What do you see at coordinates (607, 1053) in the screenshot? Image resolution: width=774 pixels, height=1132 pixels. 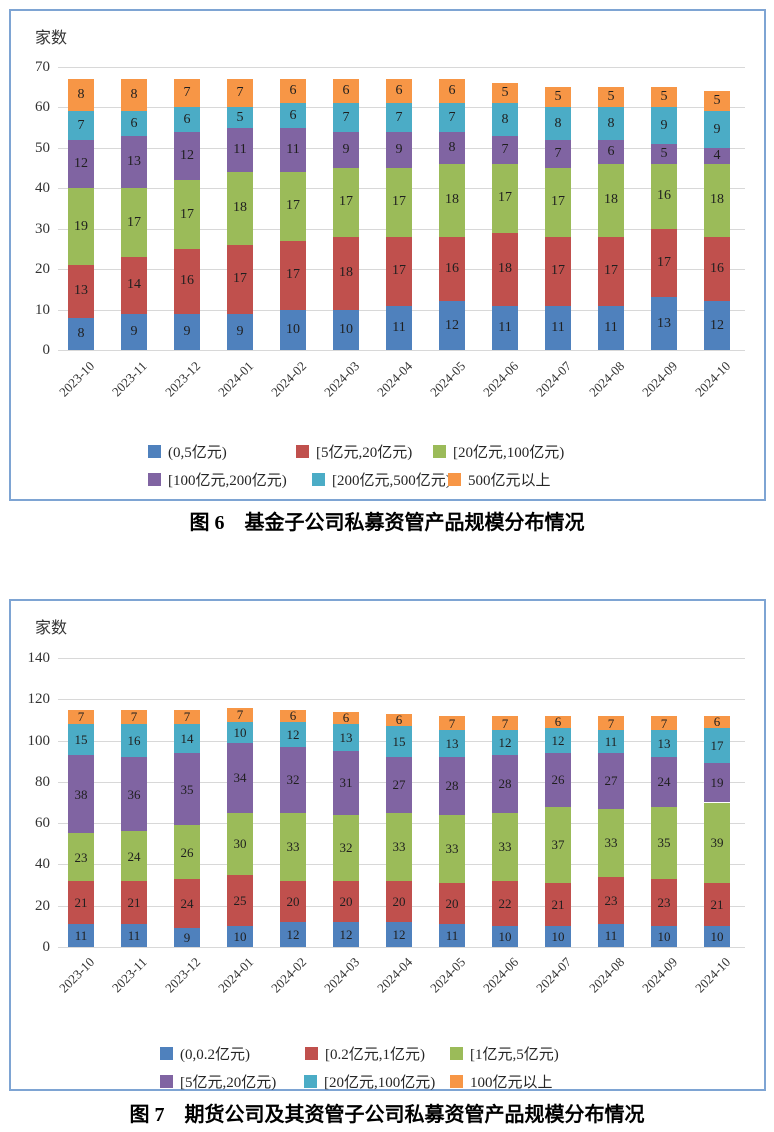 I see `legend-item: [1亿元,5亿元)` at bounding box center [607, 1053].